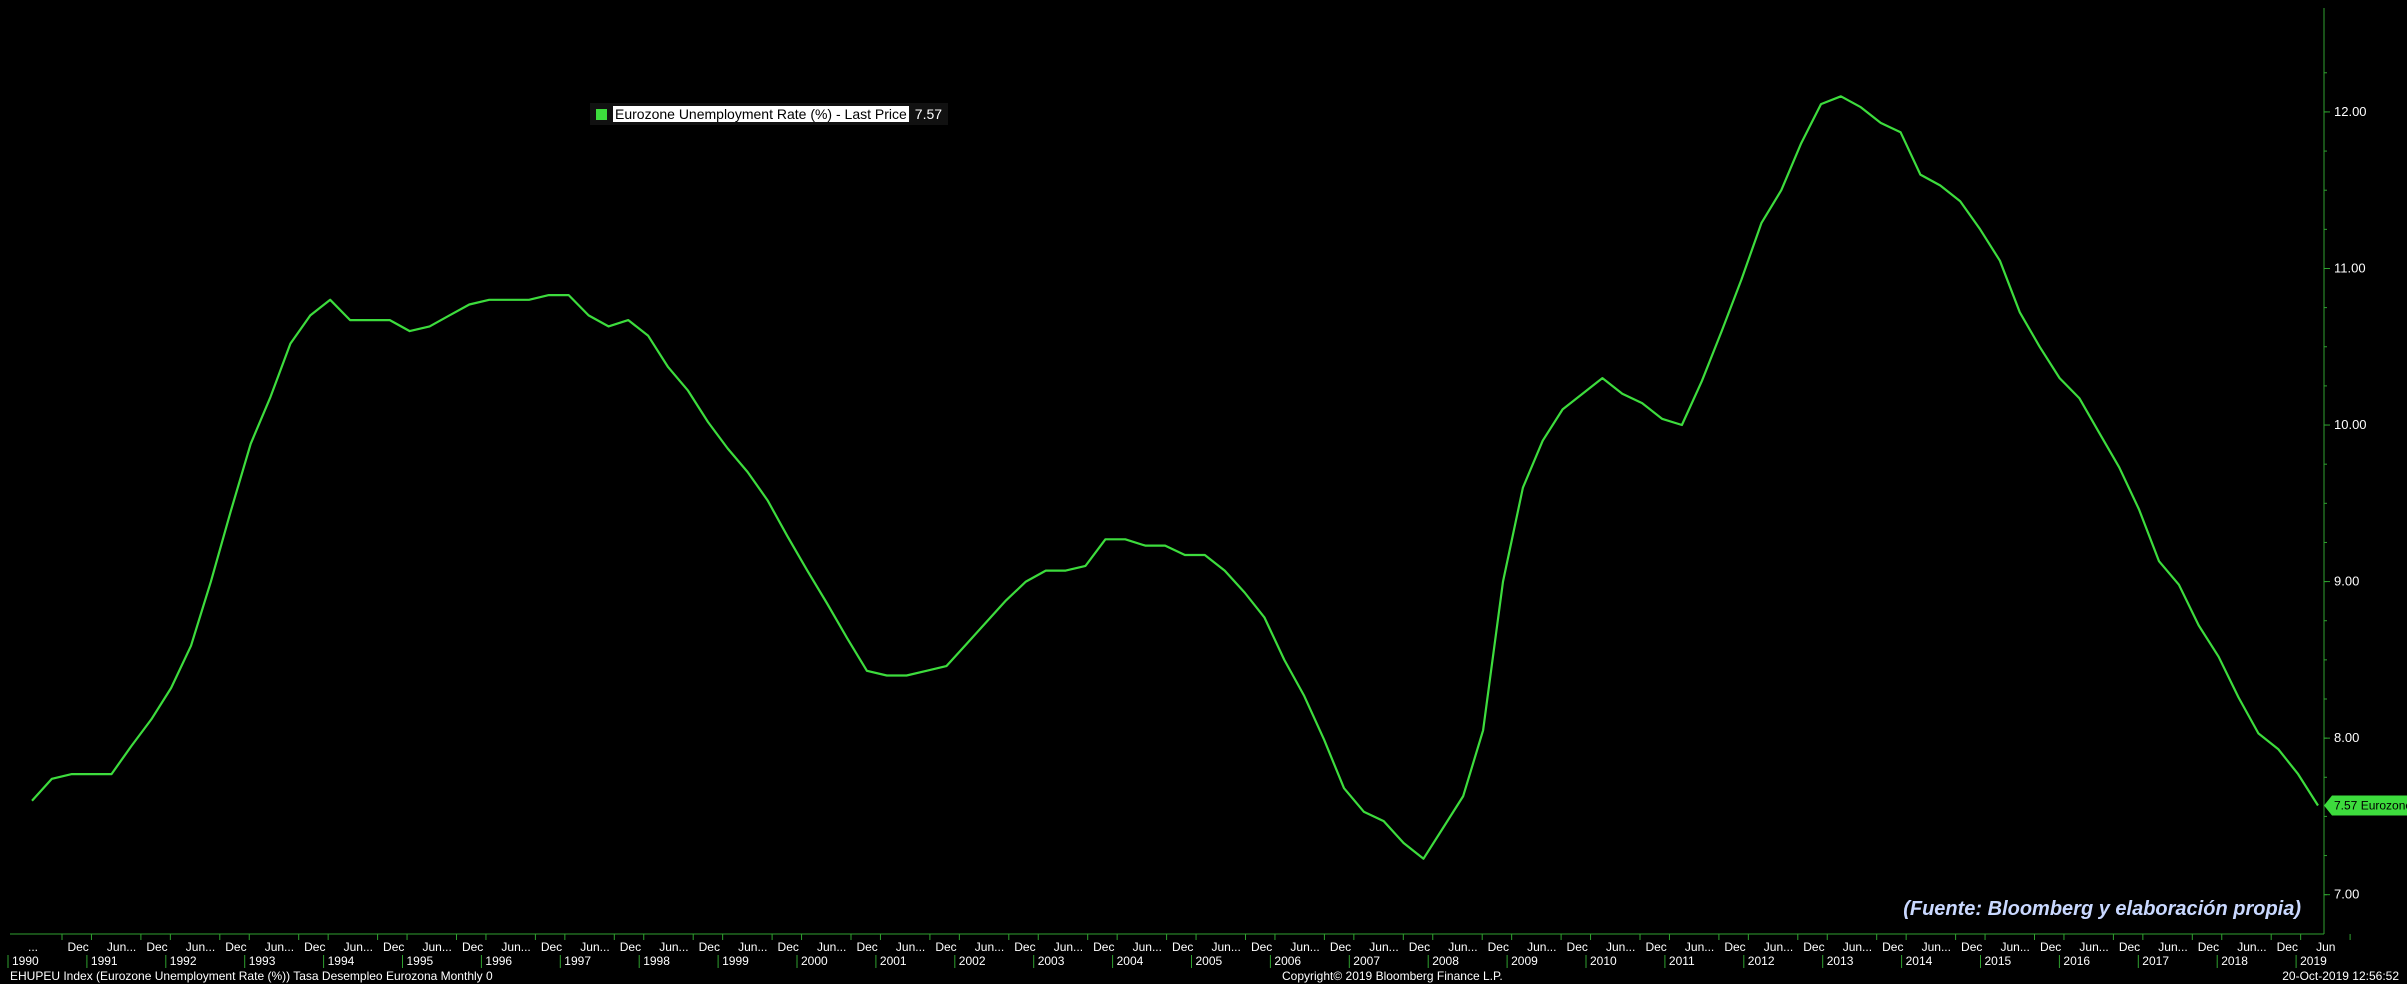  Describe the element at coordinates (2340, 976) in the screenshot. I see `footer-timestamp: 20-Oct-2019 12:56:52` at that location.